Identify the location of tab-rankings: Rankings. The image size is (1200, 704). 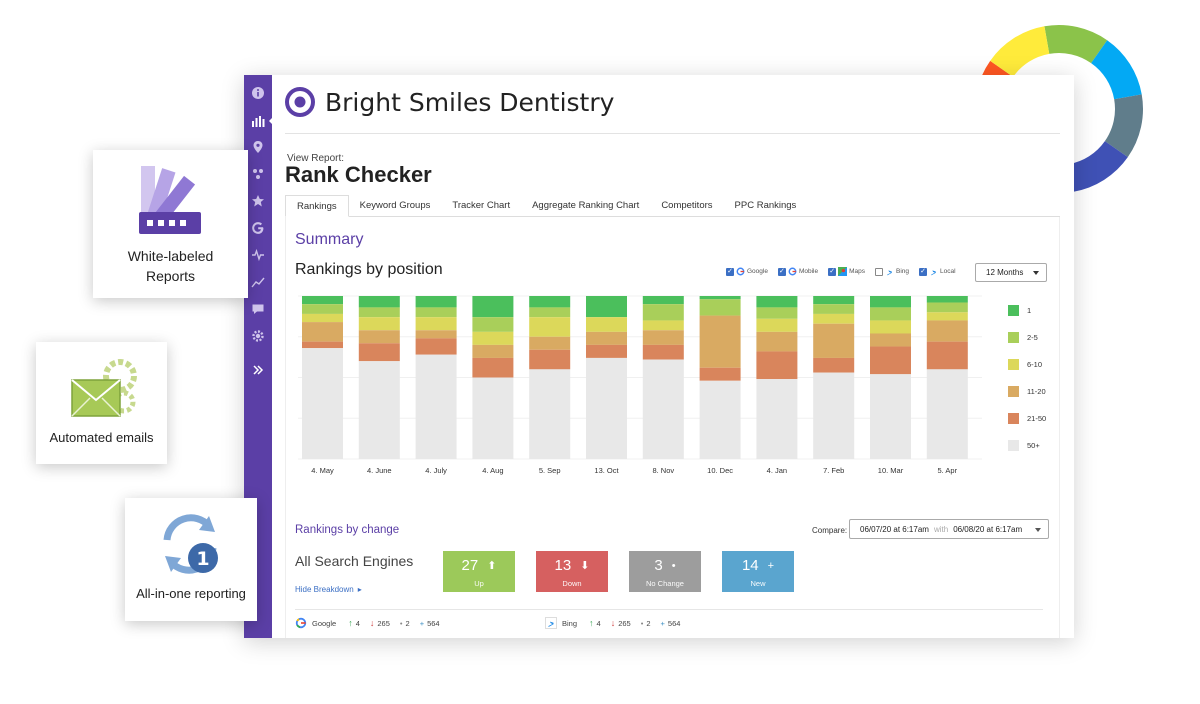
(317, 206).